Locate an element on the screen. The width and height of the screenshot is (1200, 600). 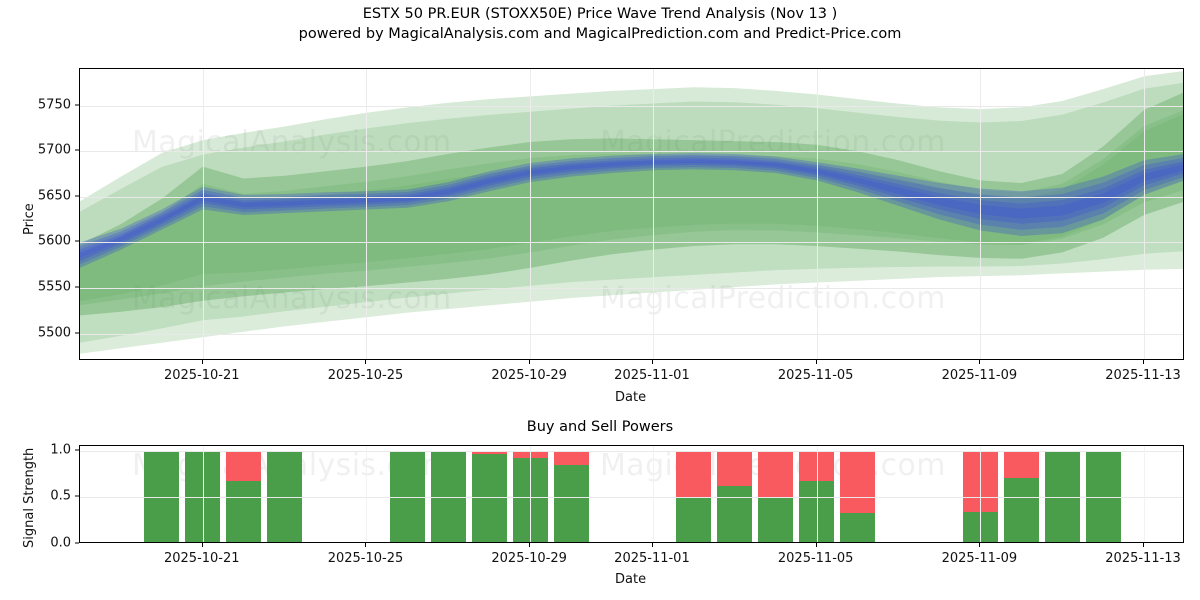
price-y-tick-label: 5750 is located at coordinates (54, 104).